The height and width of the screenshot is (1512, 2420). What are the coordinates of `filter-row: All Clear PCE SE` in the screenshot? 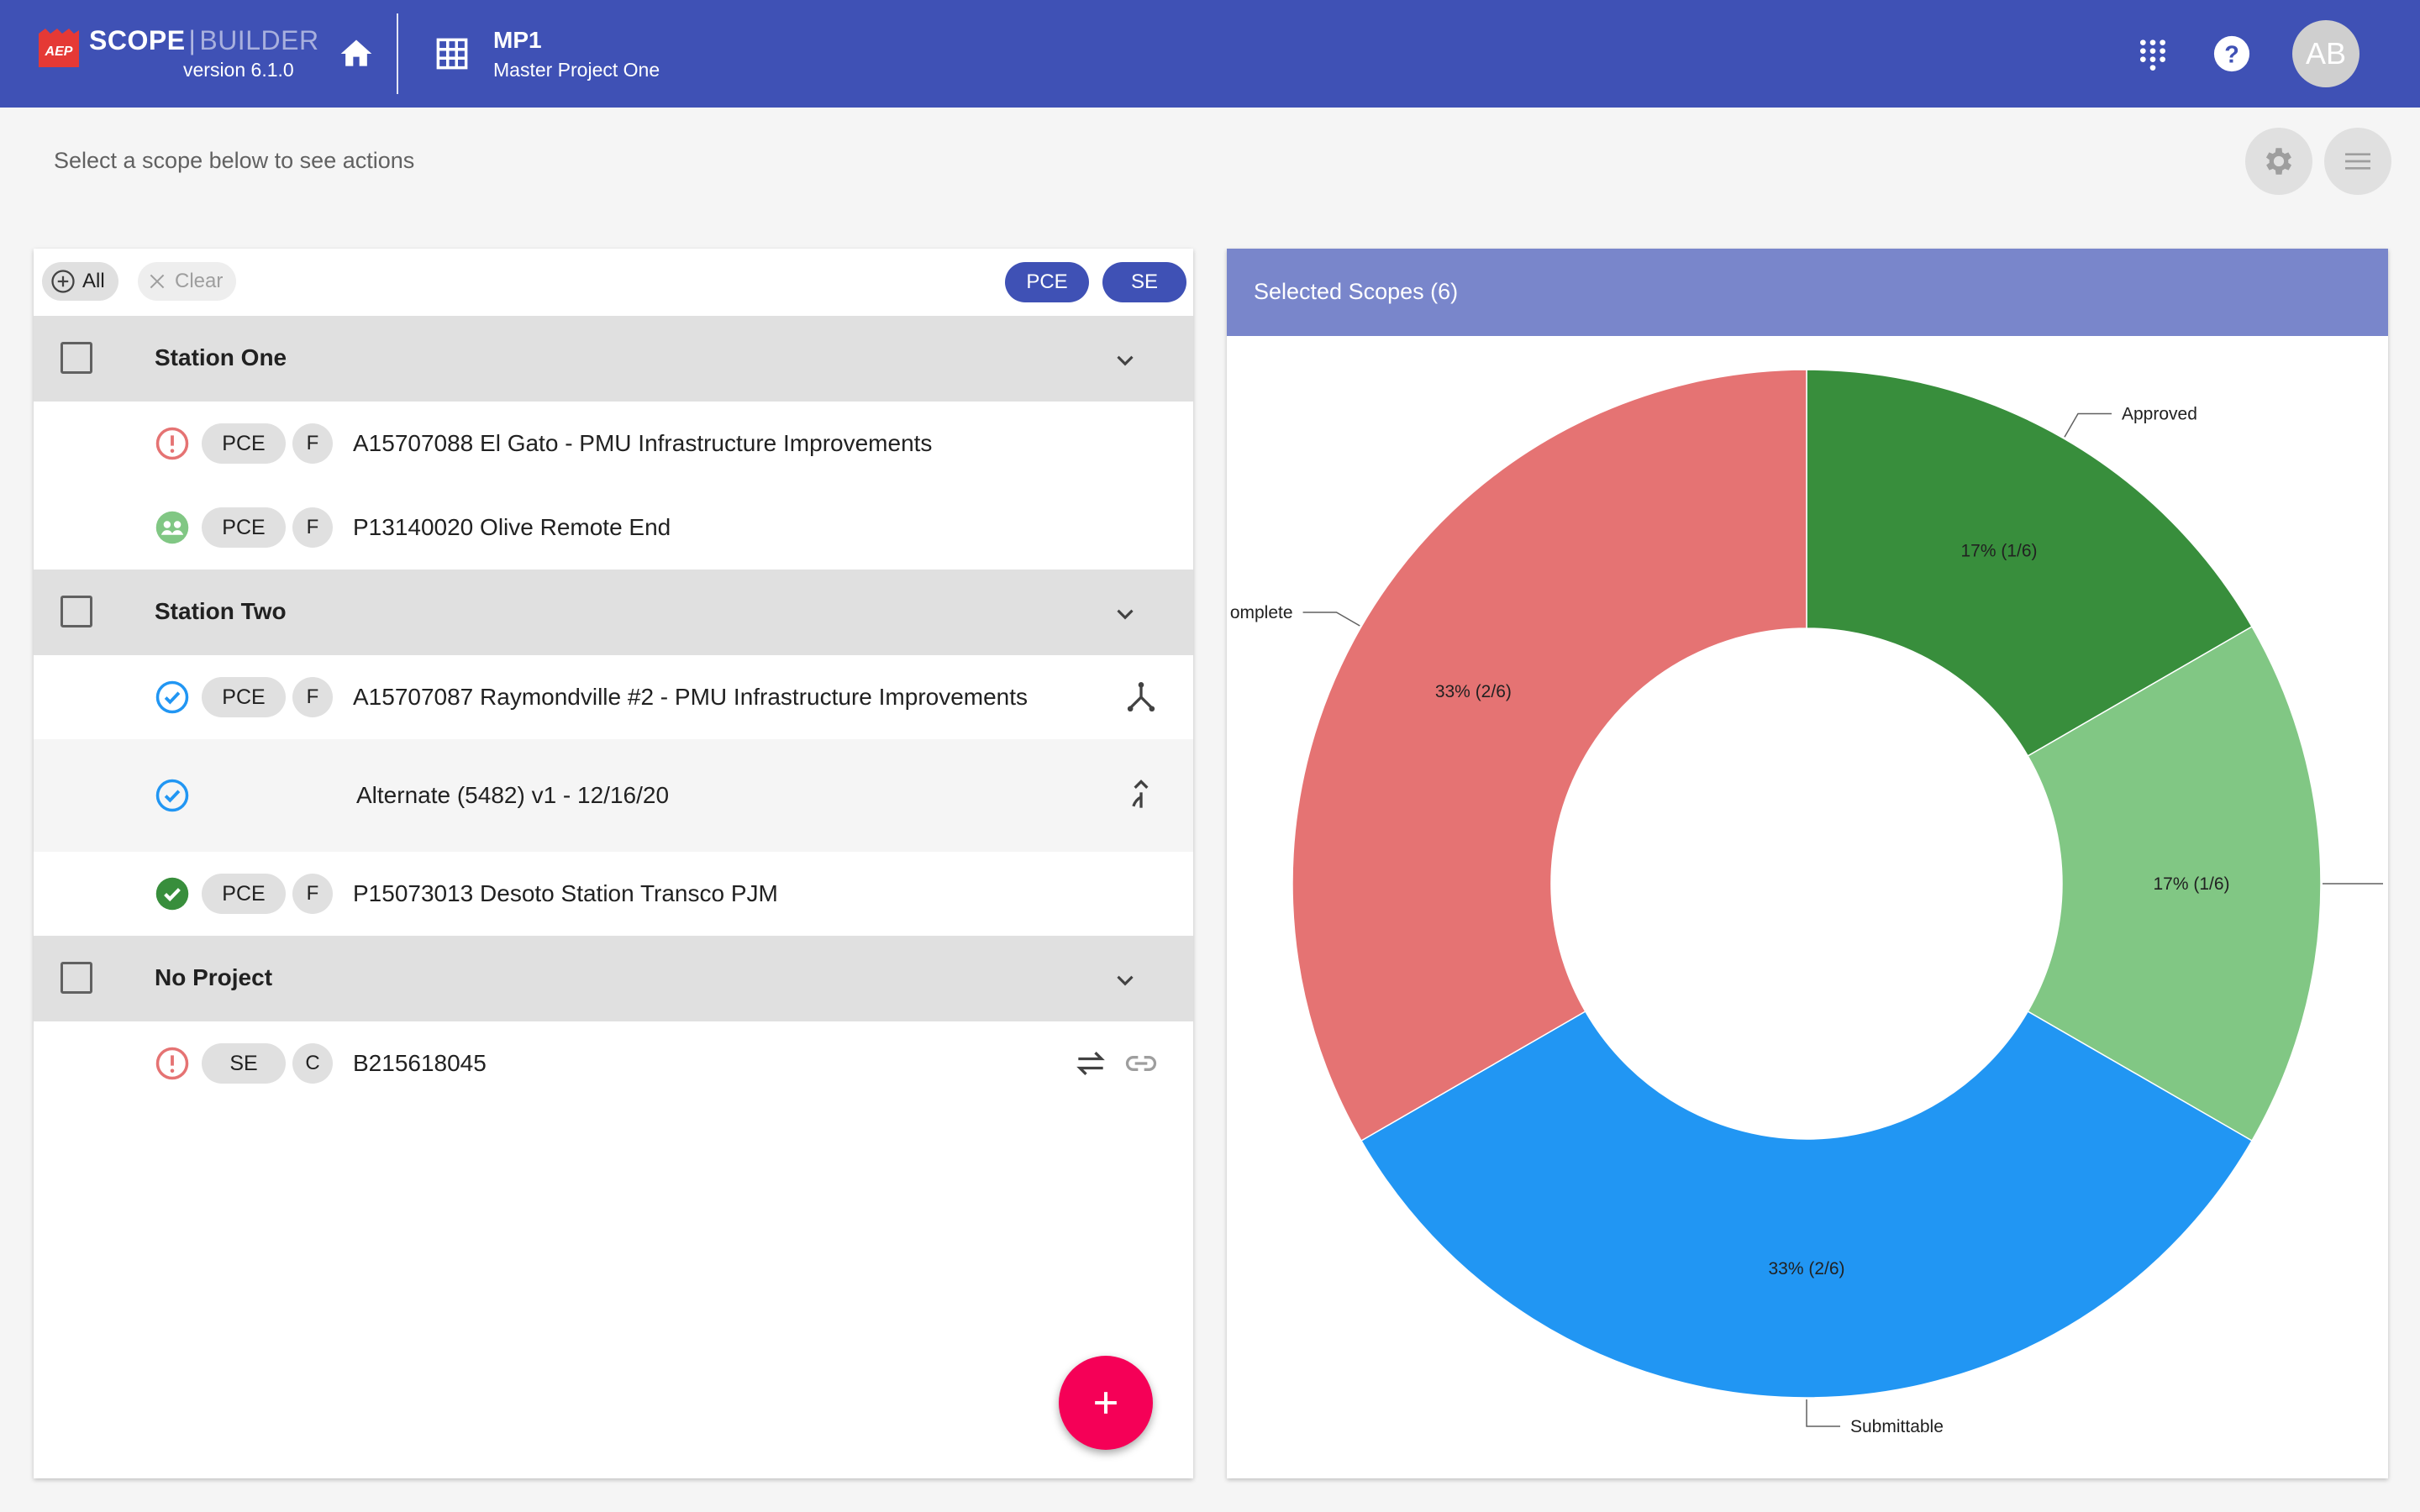 It's located at (613, 282).